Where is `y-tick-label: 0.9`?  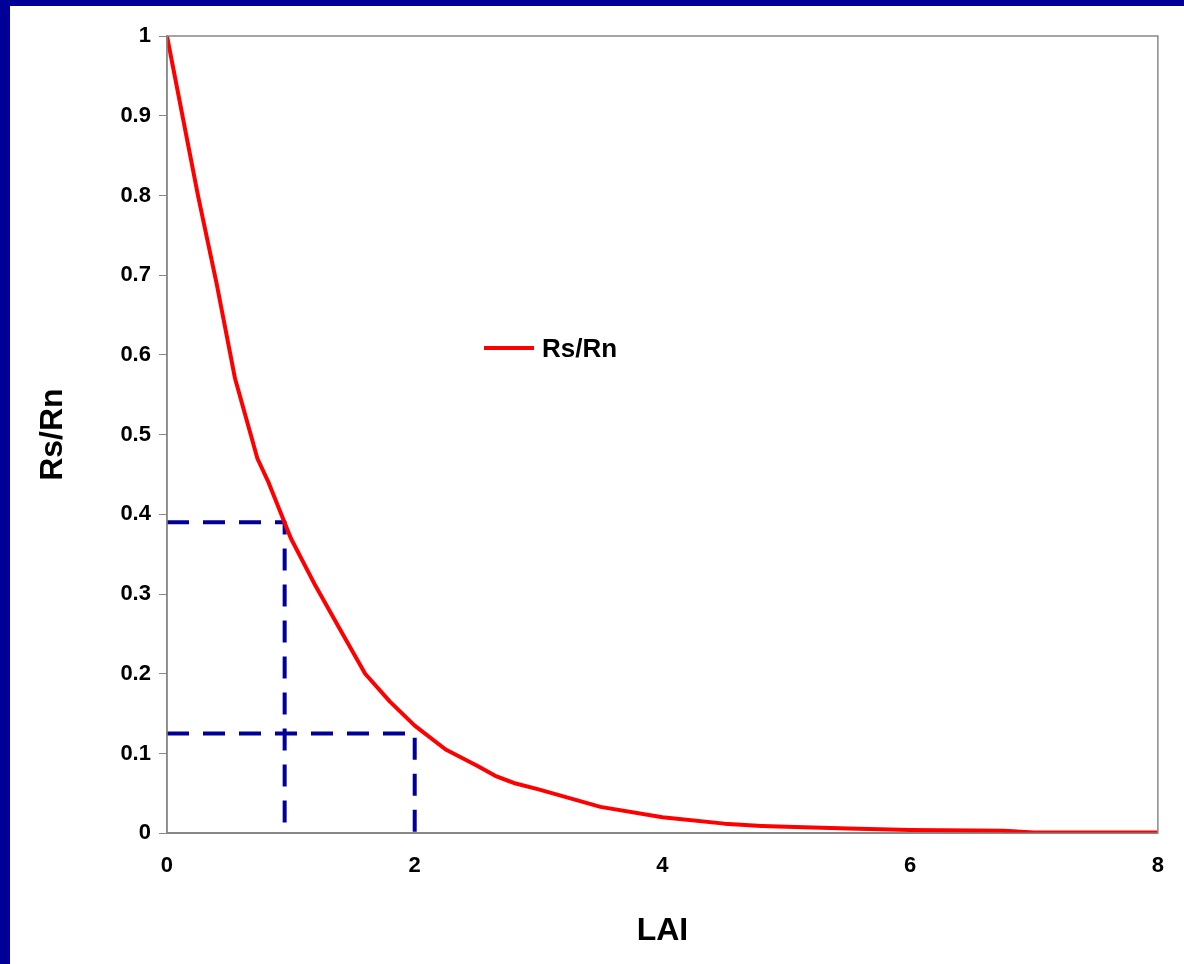 y-tick-label: 0.9 is located at coordinates (135, 114).